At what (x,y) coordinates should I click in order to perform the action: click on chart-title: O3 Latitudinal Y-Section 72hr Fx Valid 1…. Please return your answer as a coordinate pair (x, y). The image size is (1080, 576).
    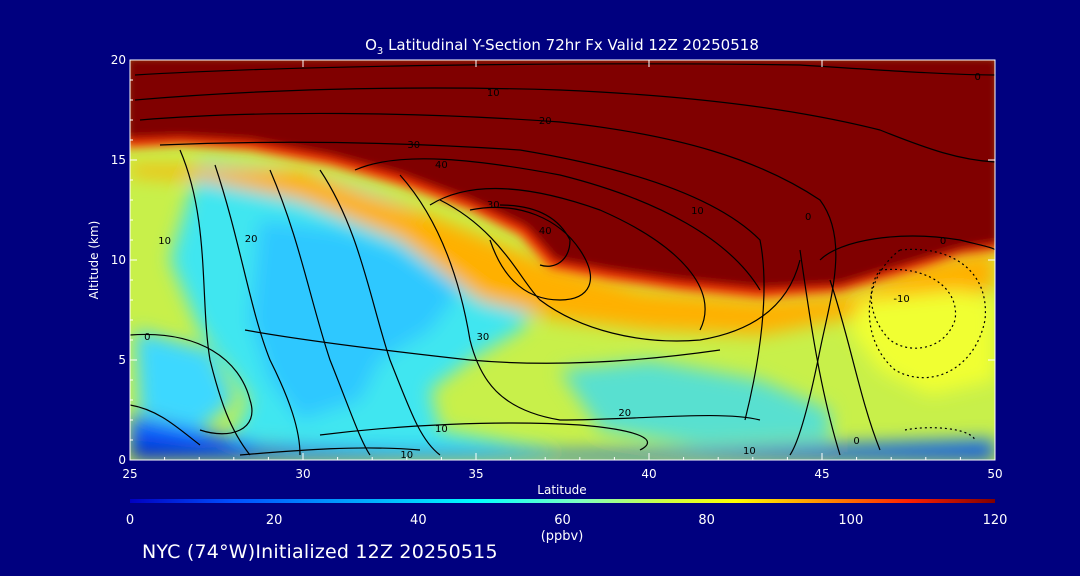
    Looking at the image, I should click on (562, 46).